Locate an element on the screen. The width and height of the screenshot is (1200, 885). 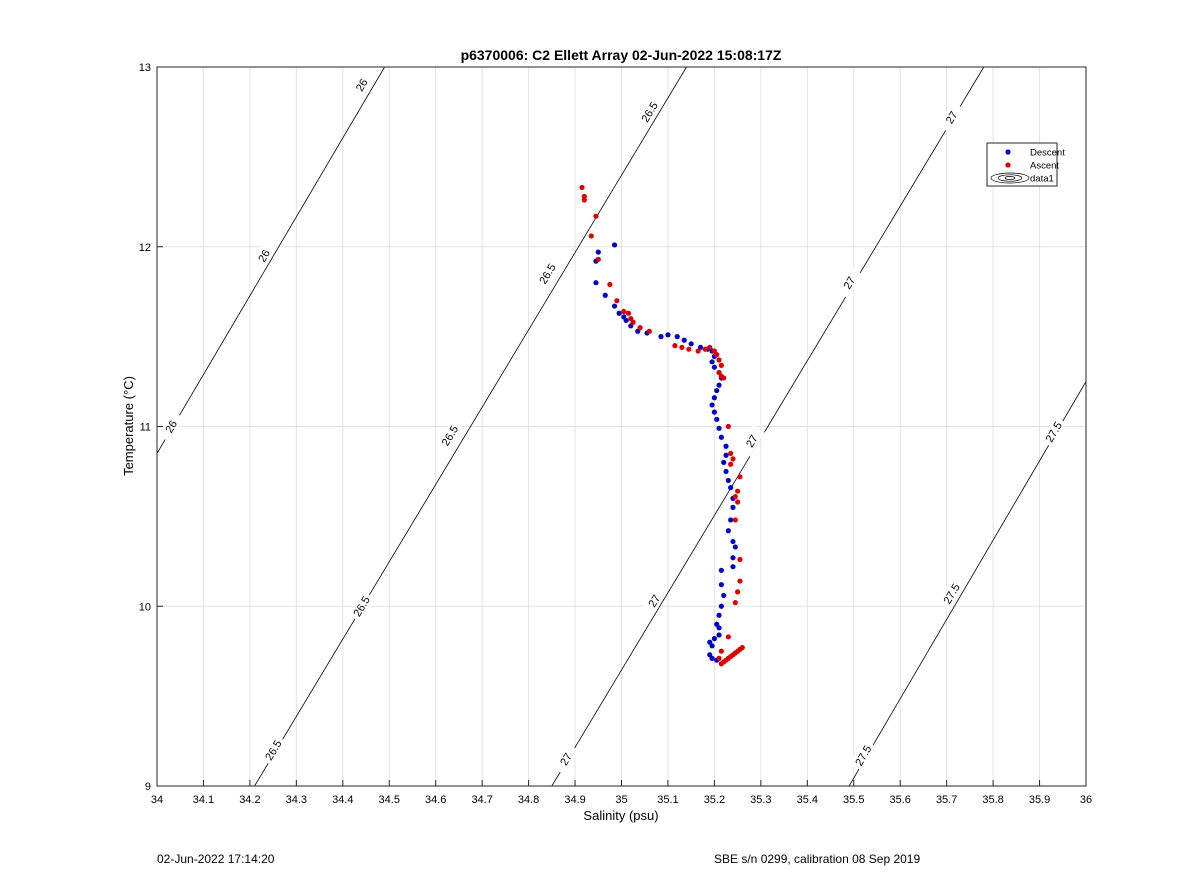
data-points is located at coordinates (662, 425).